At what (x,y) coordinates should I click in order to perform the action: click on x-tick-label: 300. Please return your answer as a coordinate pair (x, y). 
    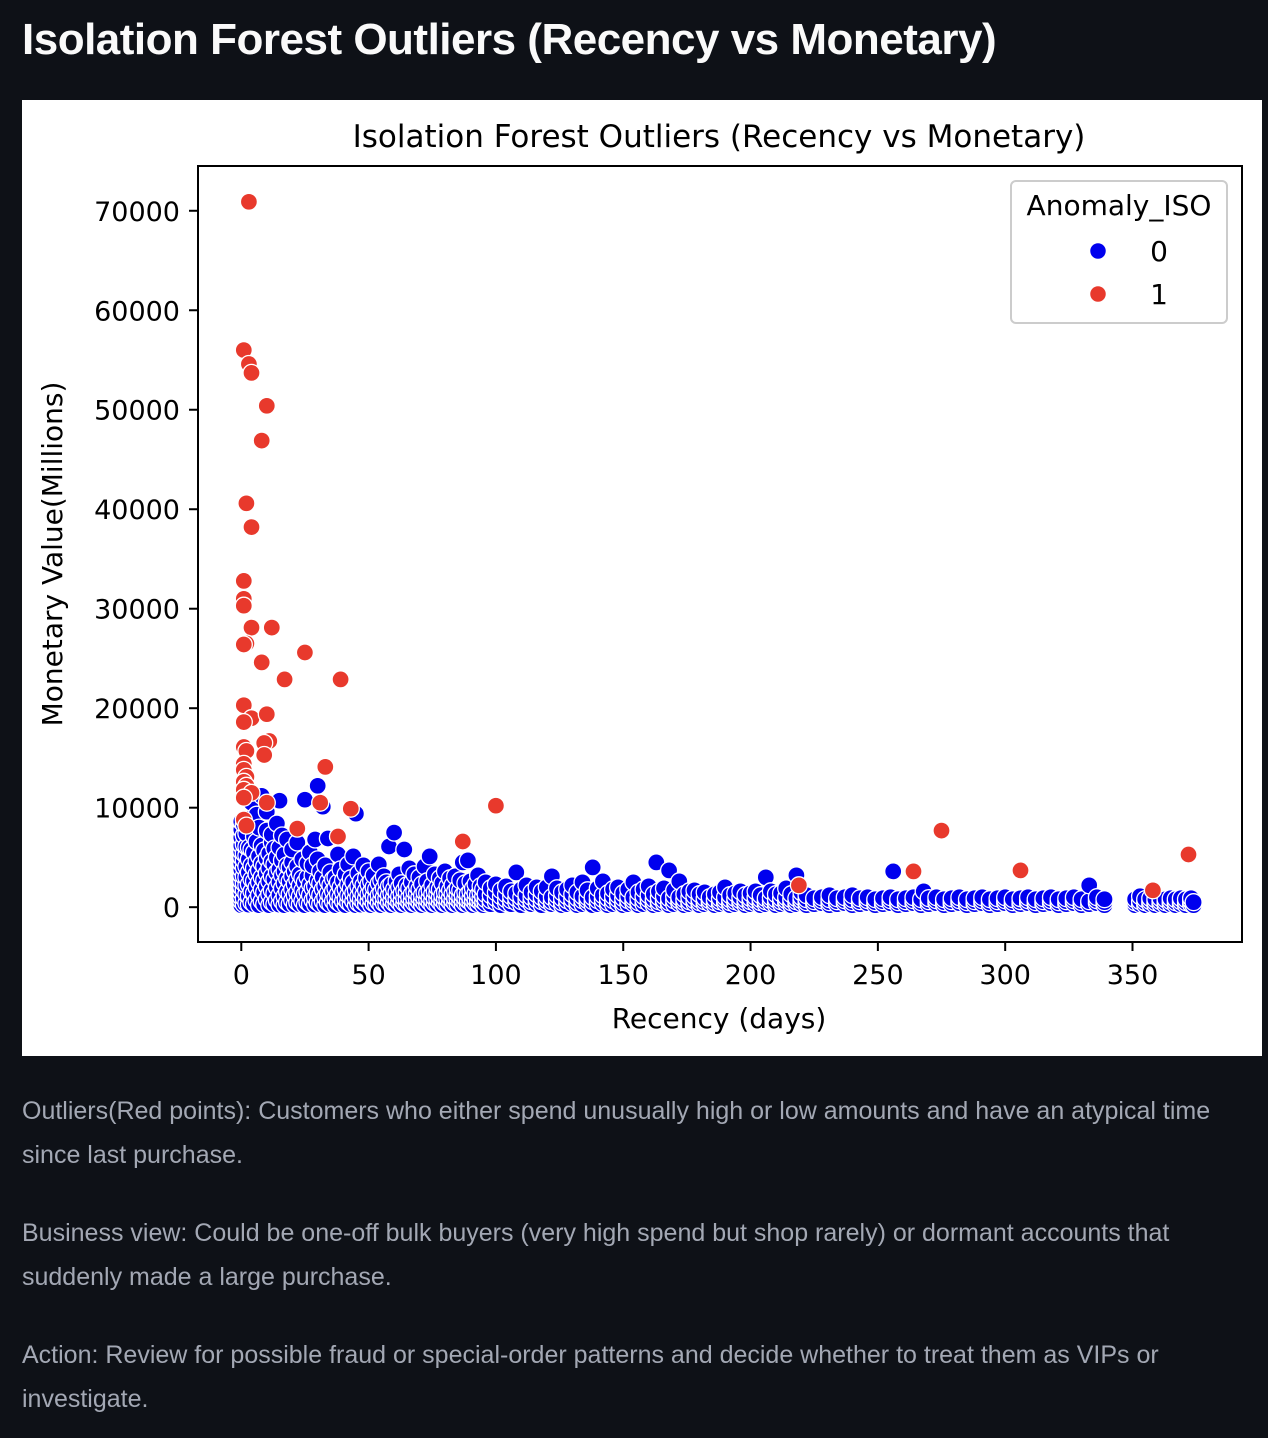
    Looking at the image, I should click on (1005, 975).